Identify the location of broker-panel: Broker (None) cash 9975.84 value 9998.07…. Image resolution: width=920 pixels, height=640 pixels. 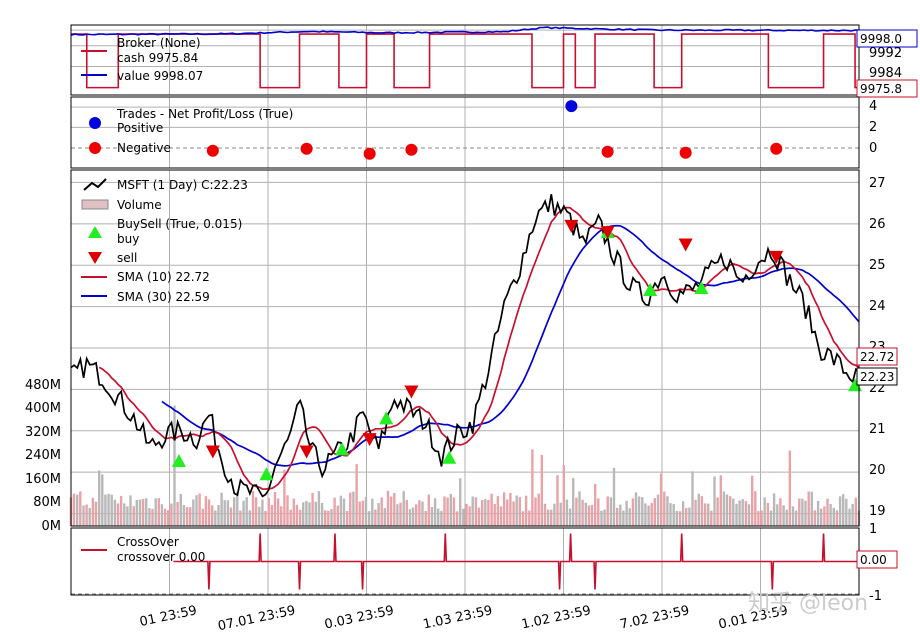
(494, 61).